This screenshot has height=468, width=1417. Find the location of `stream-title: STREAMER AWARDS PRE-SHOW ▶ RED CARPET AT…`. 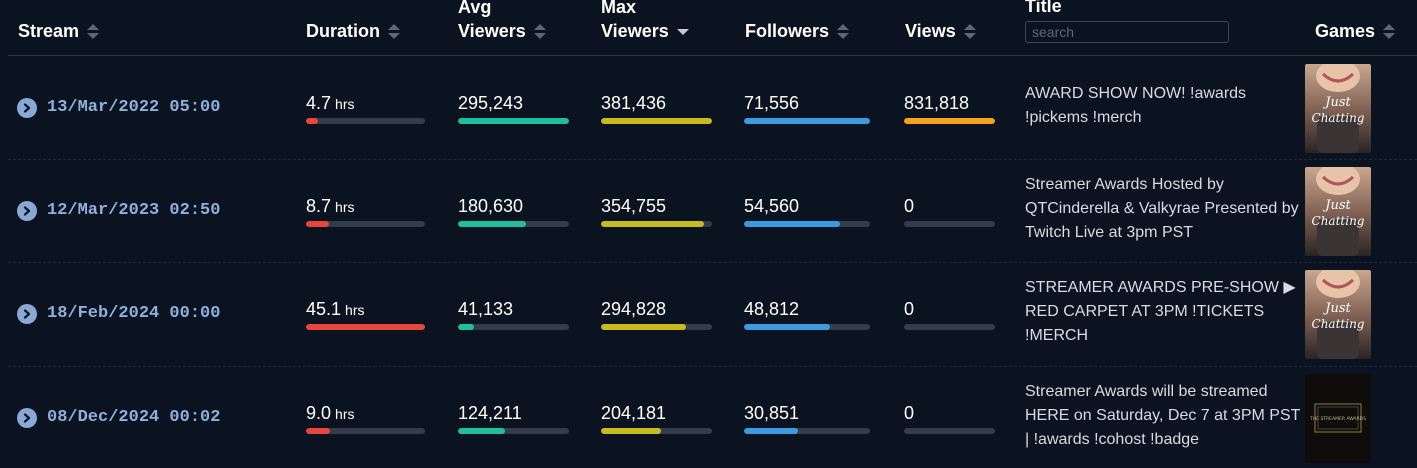

stream-title: STREAMER AWARDS PRE-SHOW ▶ RED CARPET AT… is located at coordinates (1160, 311).